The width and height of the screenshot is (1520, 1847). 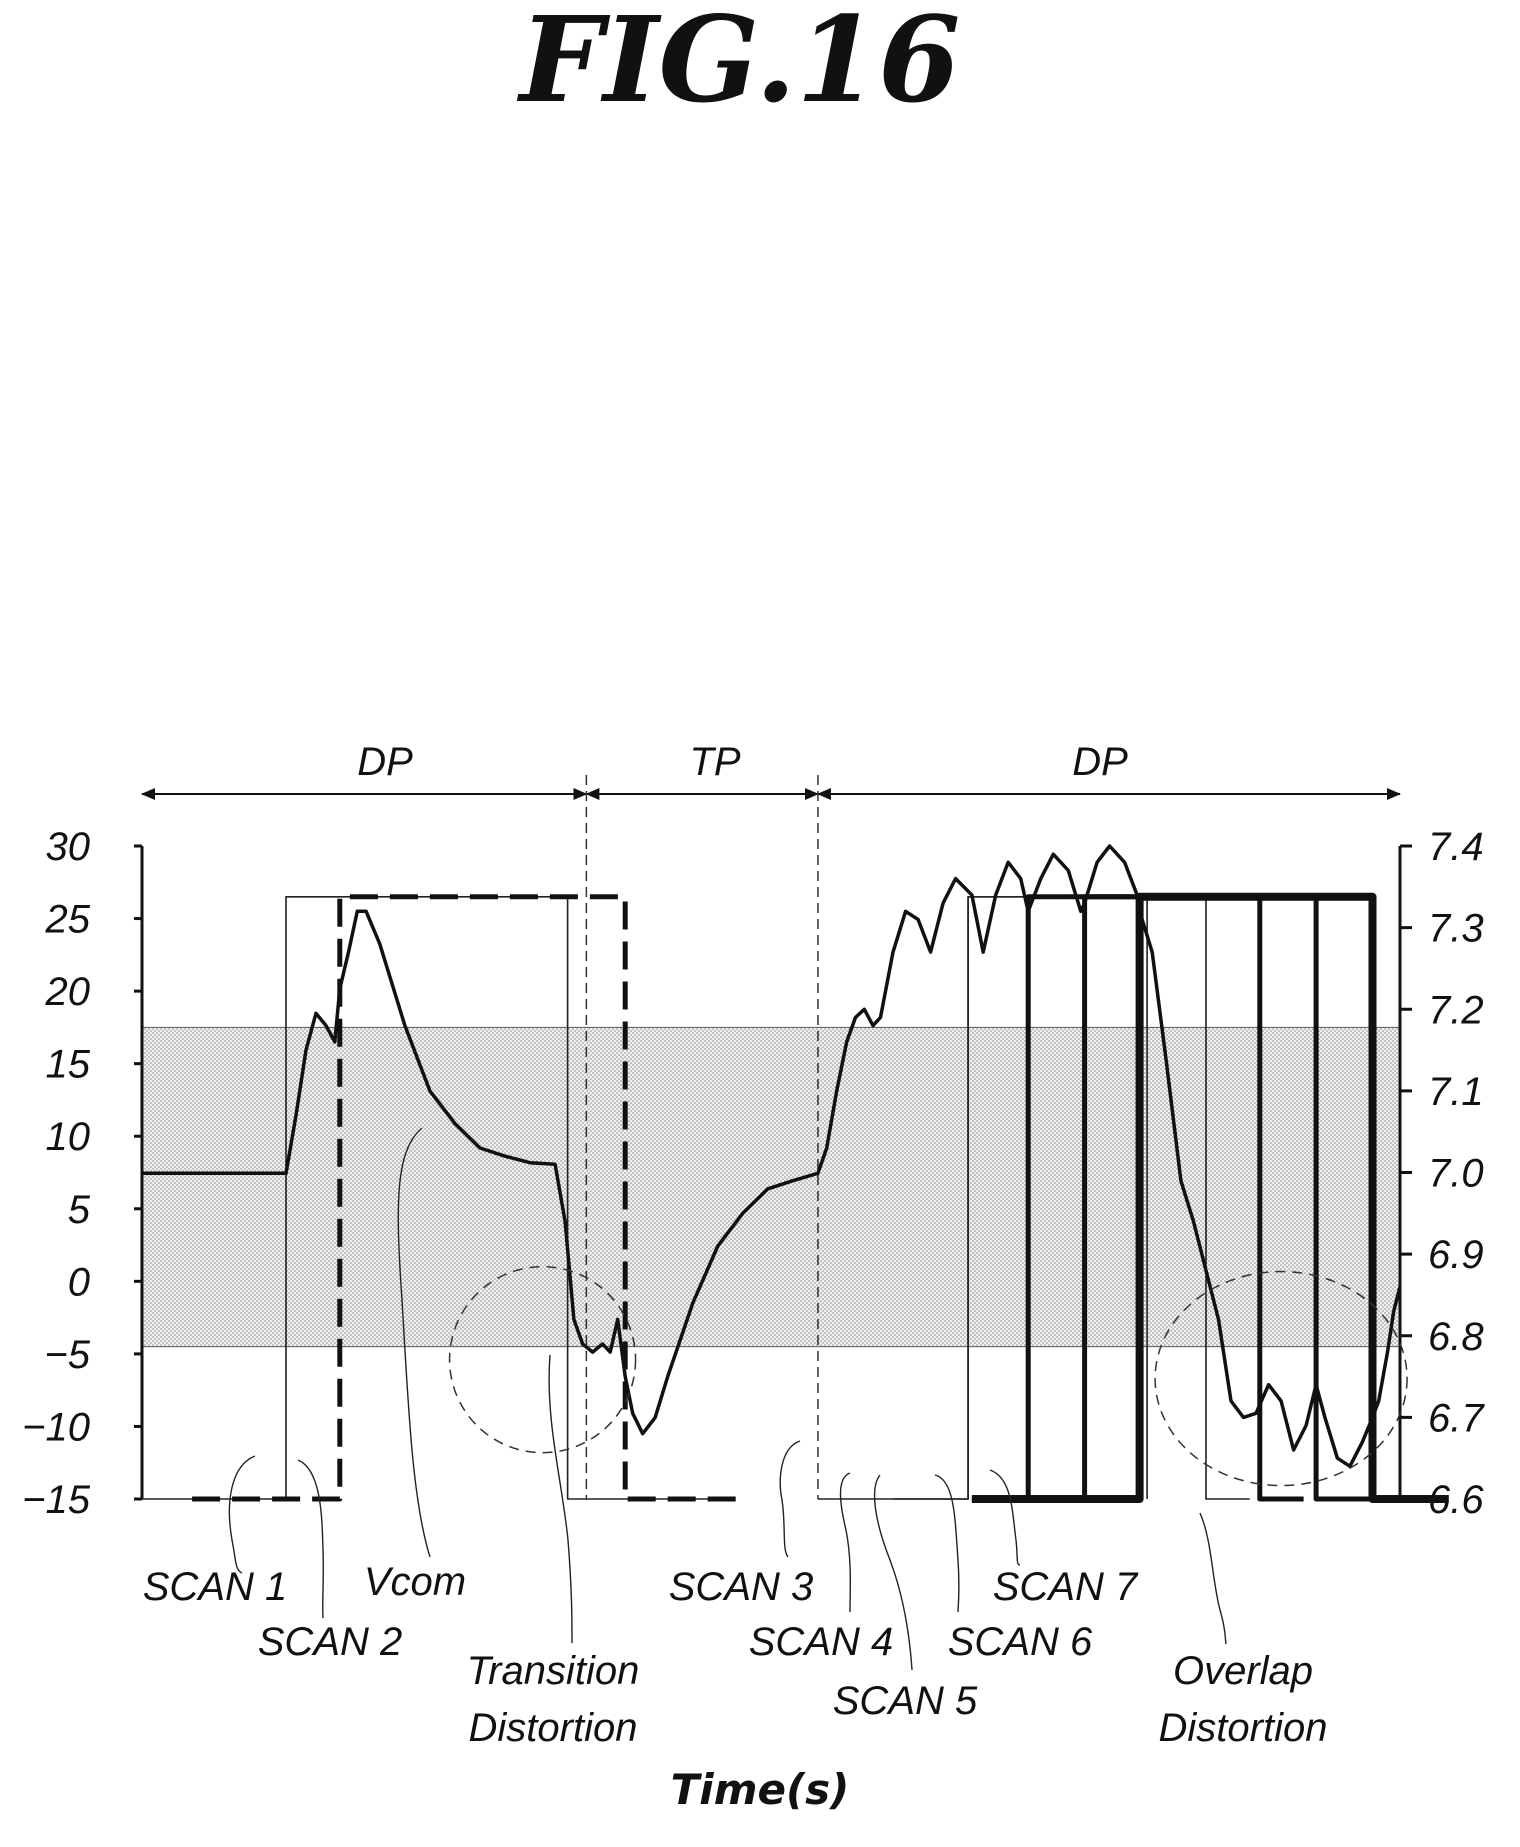 I want to click on x-axis-label: Time(s), so click(x=760, y=1789).